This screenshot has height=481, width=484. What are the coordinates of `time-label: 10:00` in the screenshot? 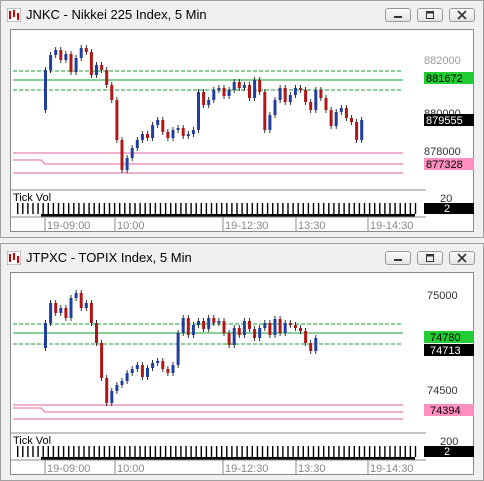 It's located at (131, 468).